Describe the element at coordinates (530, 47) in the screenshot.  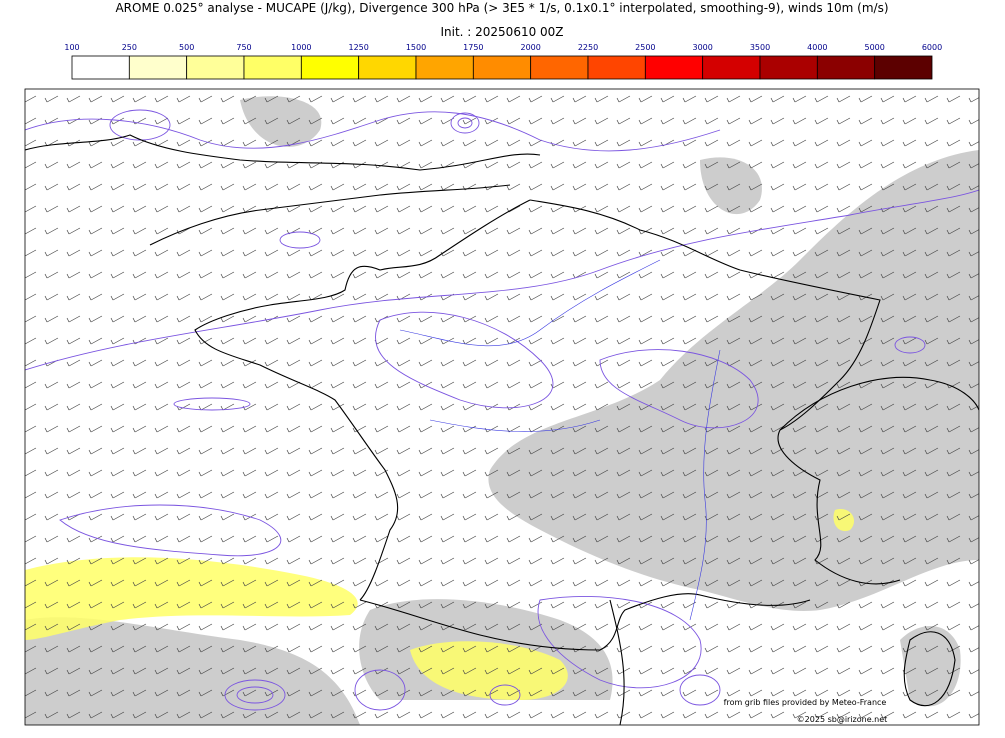
I see `colorbar-label: 2000` at that location.